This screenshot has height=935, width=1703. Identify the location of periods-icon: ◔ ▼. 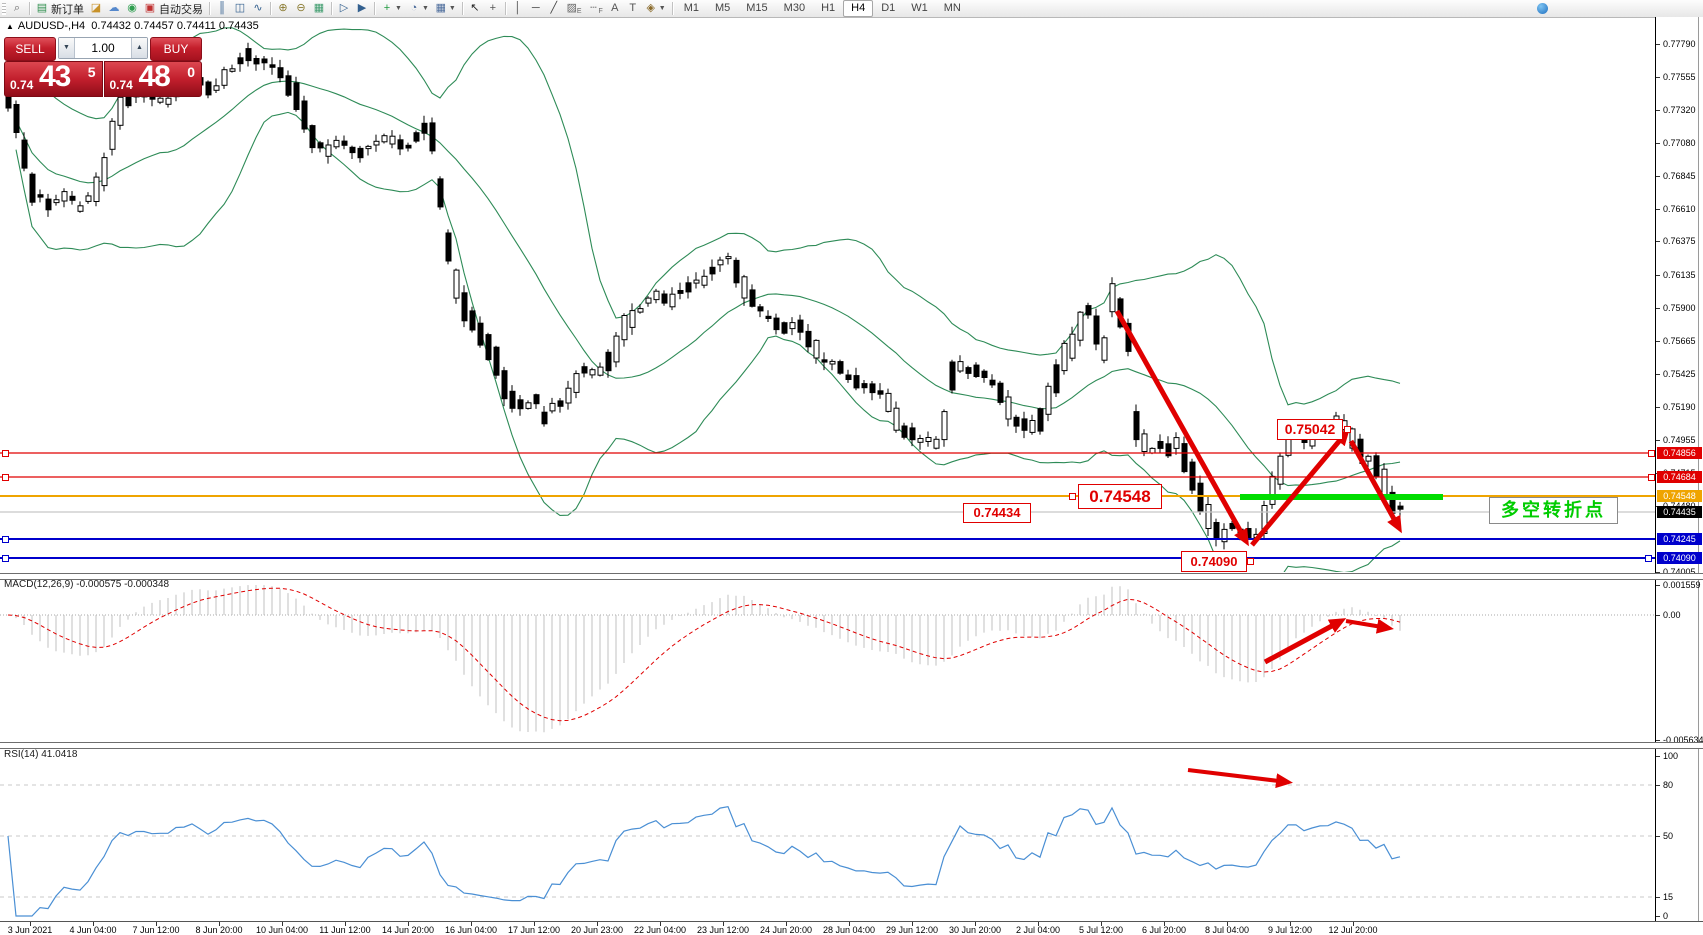
(418, 8).